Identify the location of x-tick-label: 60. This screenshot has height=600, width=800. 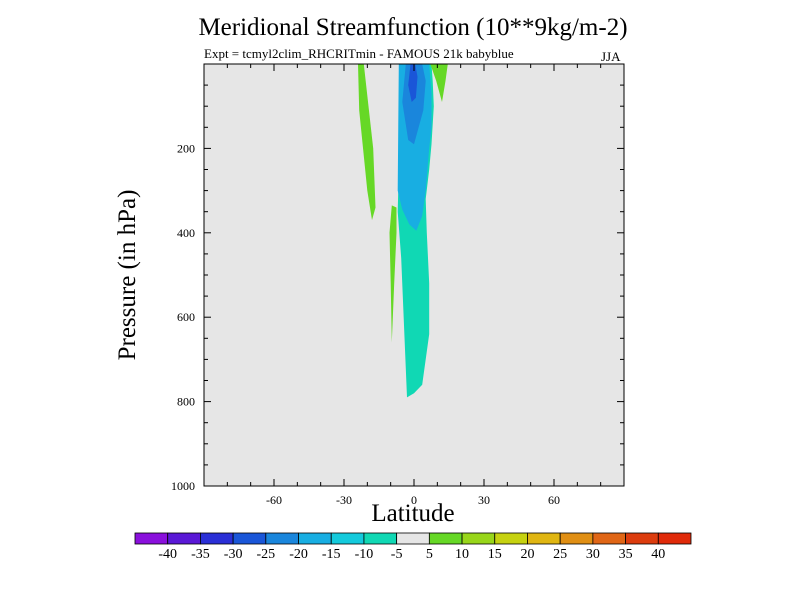
(554, 500).